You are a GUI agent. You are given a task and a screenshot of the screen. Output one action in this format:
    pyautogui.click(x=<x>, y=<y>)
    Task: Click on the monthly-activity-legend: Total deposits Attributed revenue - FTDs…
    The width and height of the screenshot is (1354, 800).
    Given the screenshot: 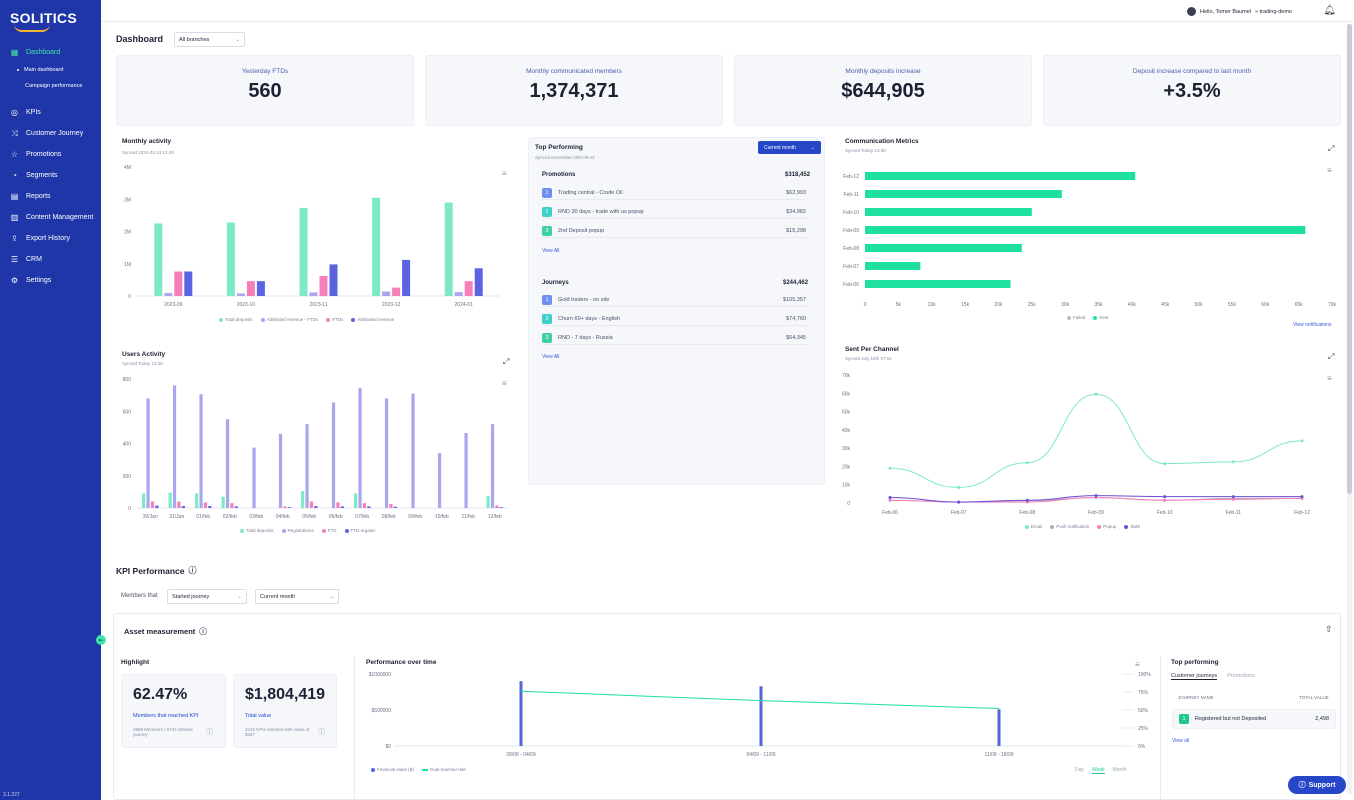 What is the action you would take?
    pyautogui.click(x=306, y=319)
    